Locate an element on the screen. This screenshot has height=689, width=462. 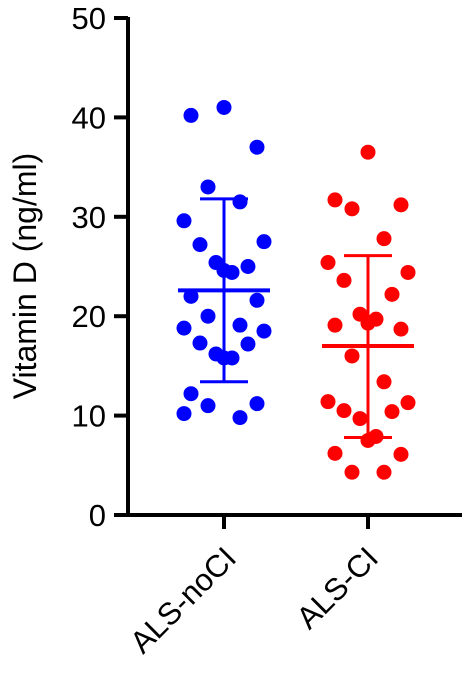
y-axis: 0 10 20 30 40 50 is located at coordinates (101, 267).